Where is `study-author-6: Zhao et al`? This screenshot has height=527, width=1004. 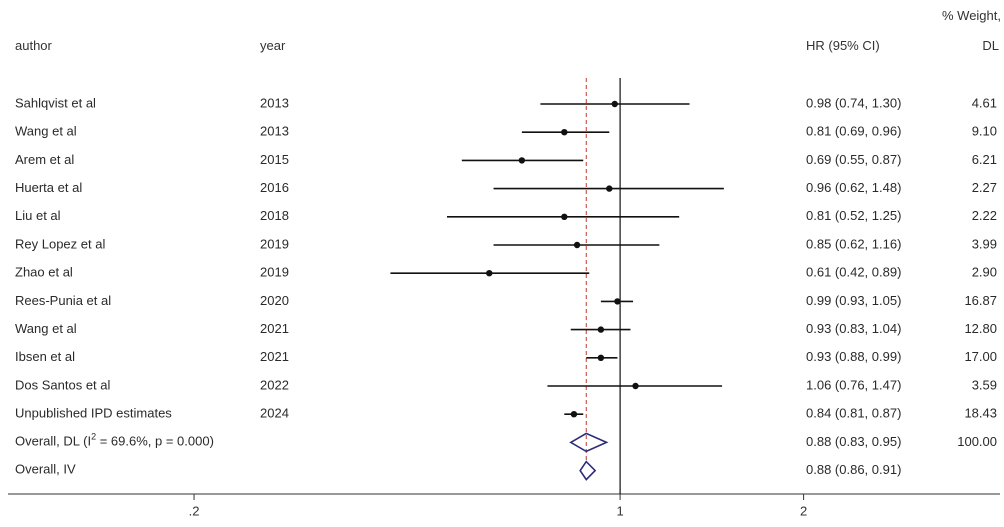
study-author-6: Zhao et al is located at coordinates (44, 272).